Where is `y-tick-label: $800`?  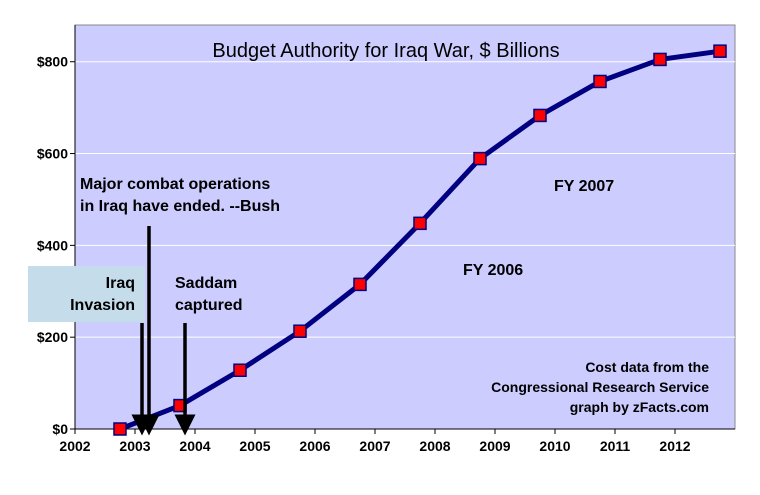
y-tick-label: $800 is located at coordinates (52, 62).